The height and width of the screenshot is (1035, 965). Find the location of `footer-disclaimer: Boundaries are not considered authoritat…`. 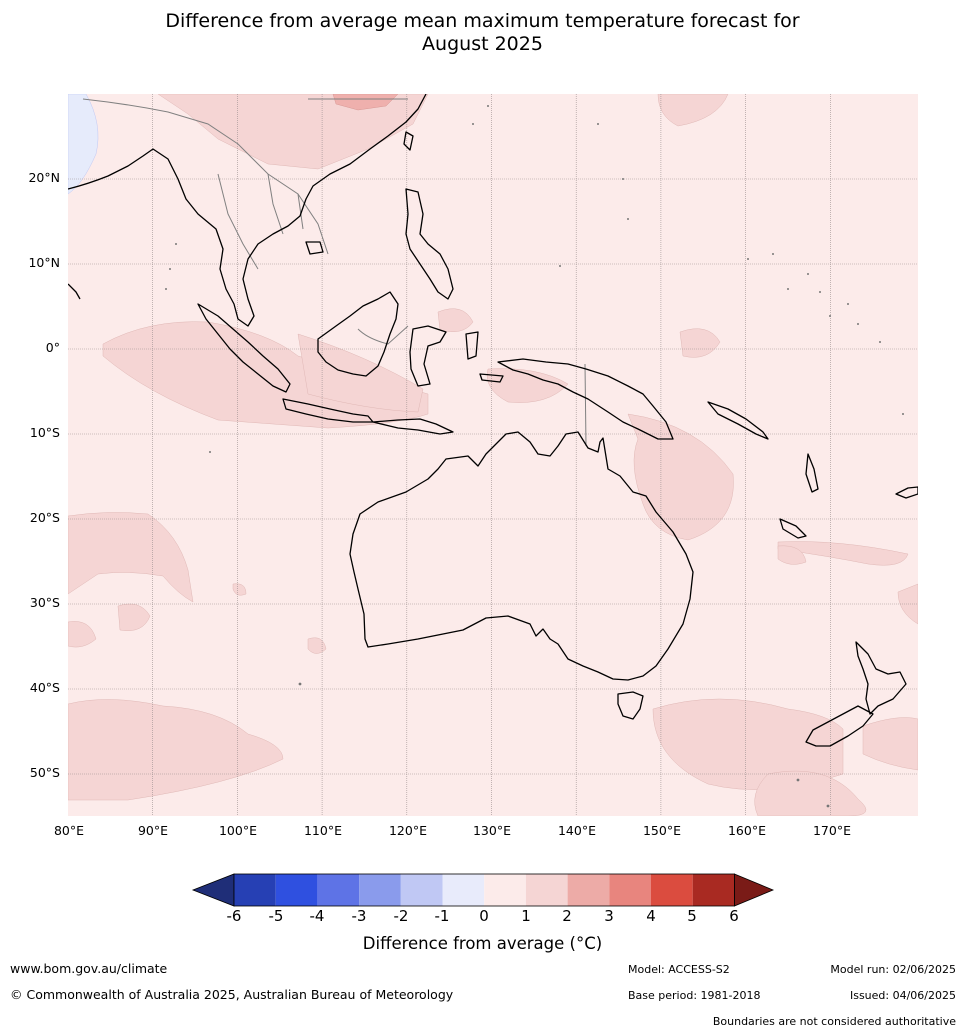

footer-disclaimer: Boundaries are not considered authoritat… is located at coordinates (834, 1021).